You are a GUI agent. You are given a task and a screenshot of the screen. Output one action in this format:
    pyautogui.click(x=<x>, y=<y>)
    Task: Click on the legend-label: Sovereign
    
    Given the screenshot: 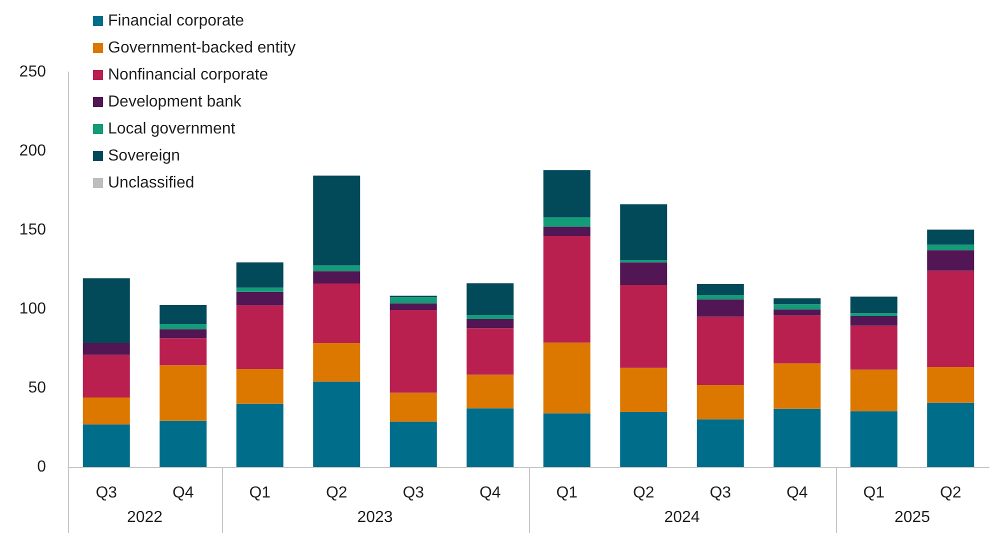 What is the action you would take?
    pyautogui.click(x=144, y=156)
    